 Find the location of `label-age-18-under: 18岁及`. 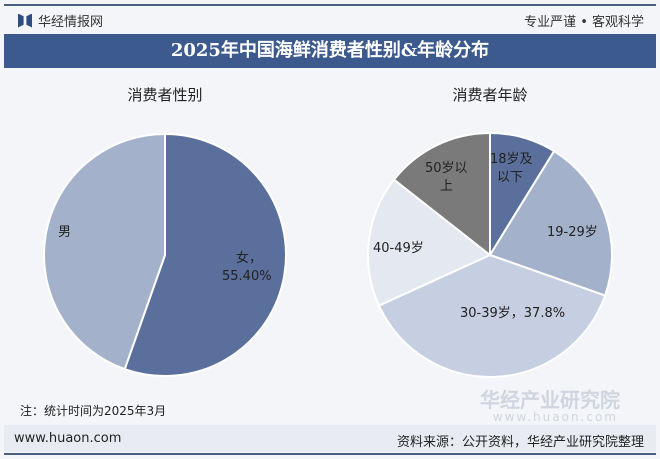

label-age-18-under: 18岁及 is located at coordinates (511, 159).